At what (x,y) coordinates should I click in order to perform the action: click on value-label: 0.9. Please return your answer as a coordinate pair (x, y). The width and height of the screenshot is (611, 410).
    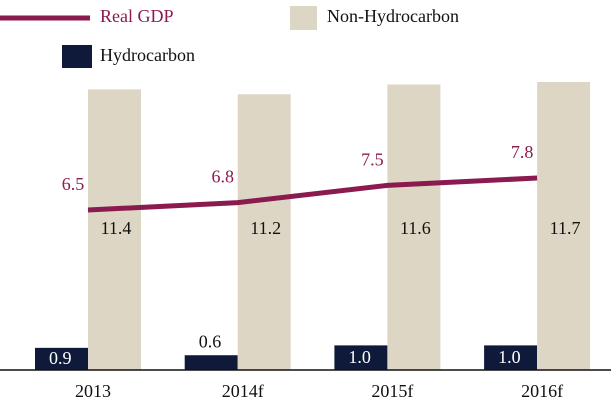
    Looking at the image, I should click on (60, 358).